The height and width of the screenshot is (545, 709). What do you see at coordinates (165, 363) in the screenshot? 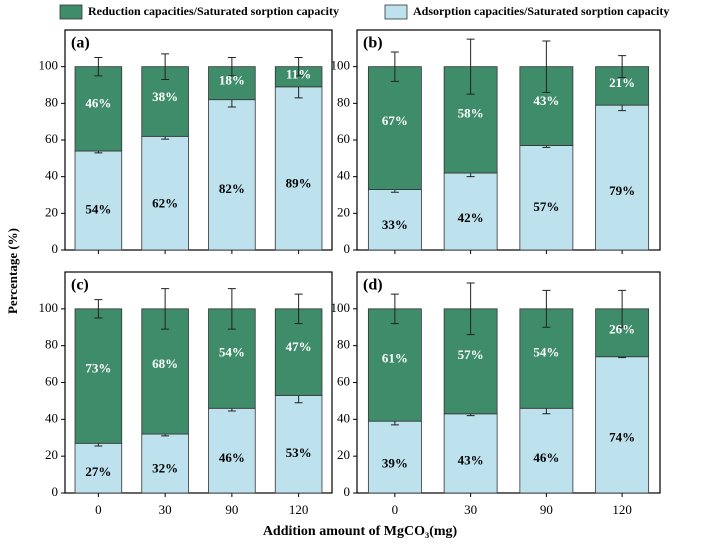
I see `value-label: 68%` at bounding box center [165, 363].